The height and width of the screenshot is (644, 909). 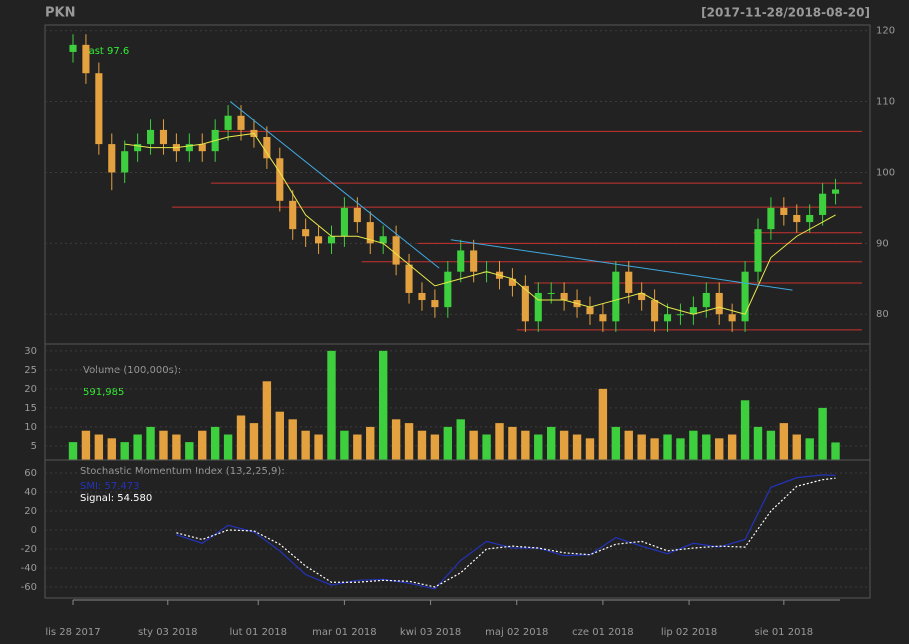 I want to click on y-tick-label: 0, so click(x=34, y=530).